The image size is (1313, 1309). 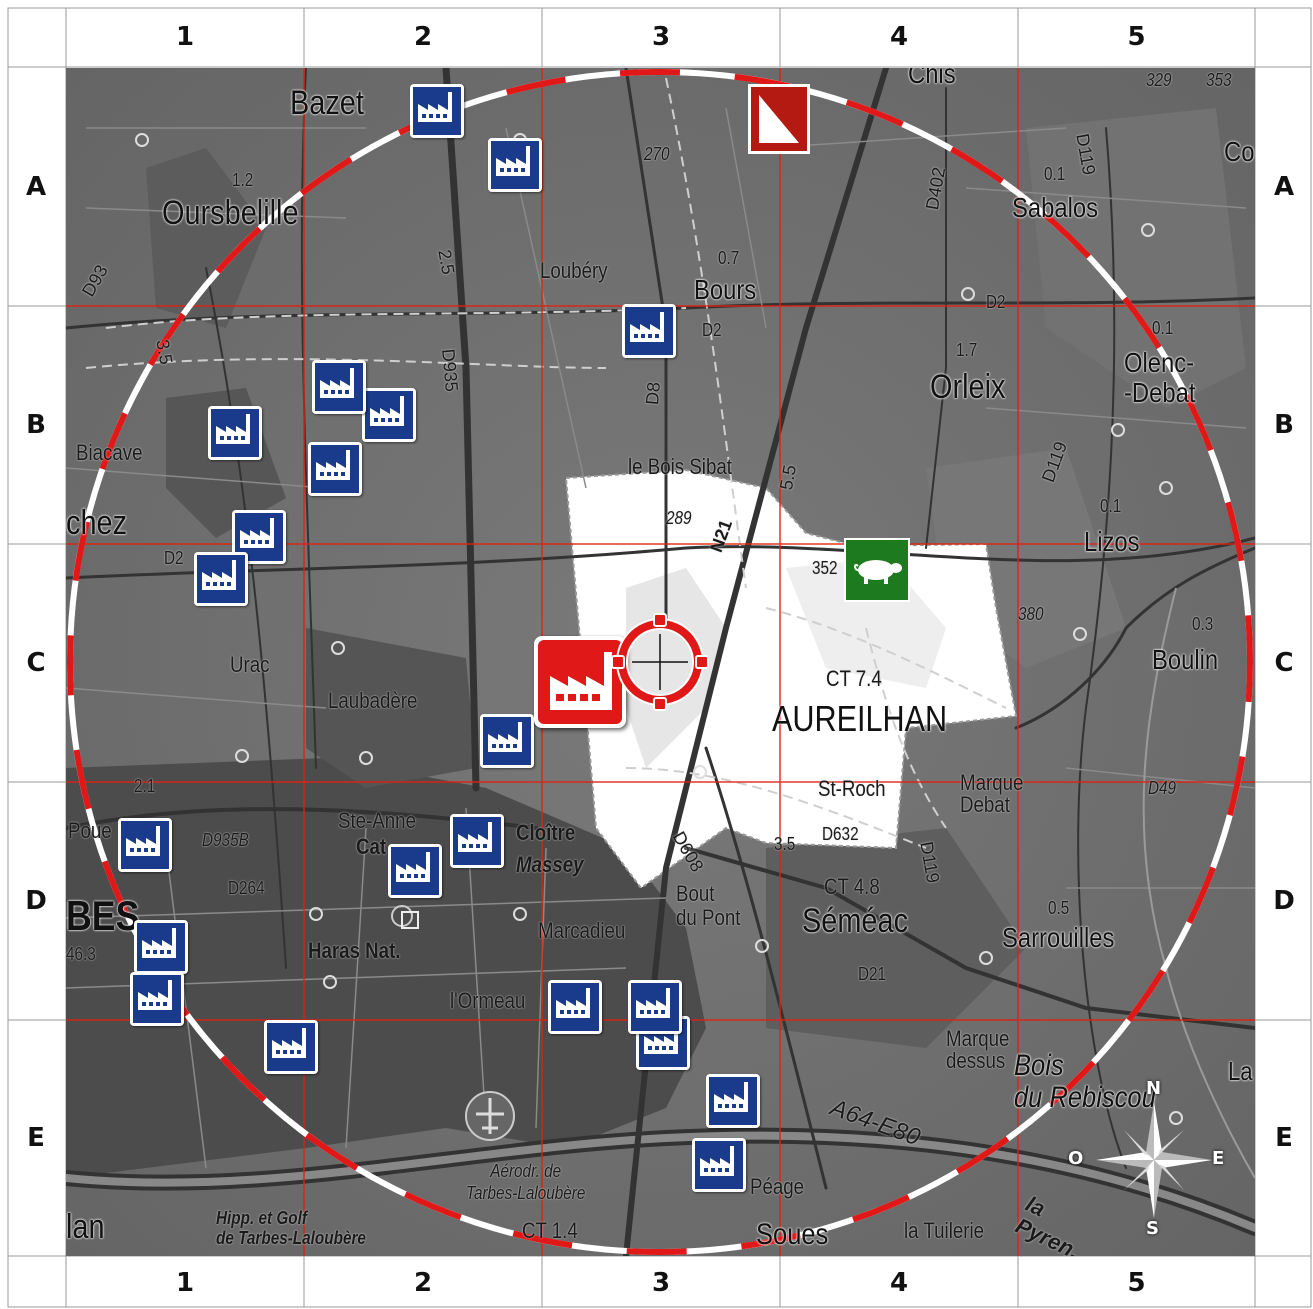 I want to click on val-5-5: 5.5, so click(x=788, y=477).